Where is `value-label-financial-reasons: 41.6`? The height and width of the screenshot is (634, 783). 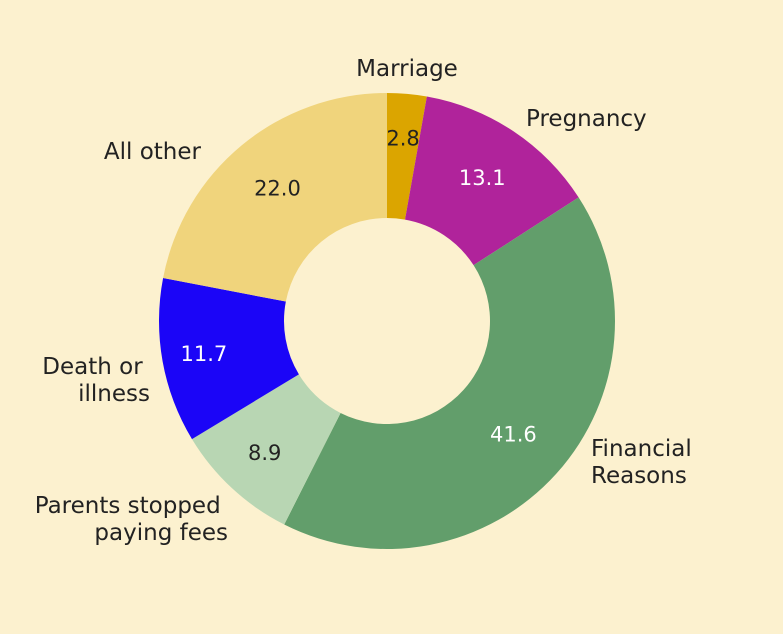
value-label-financial-reasons: 41.6 is located at coordinates (513, 435).